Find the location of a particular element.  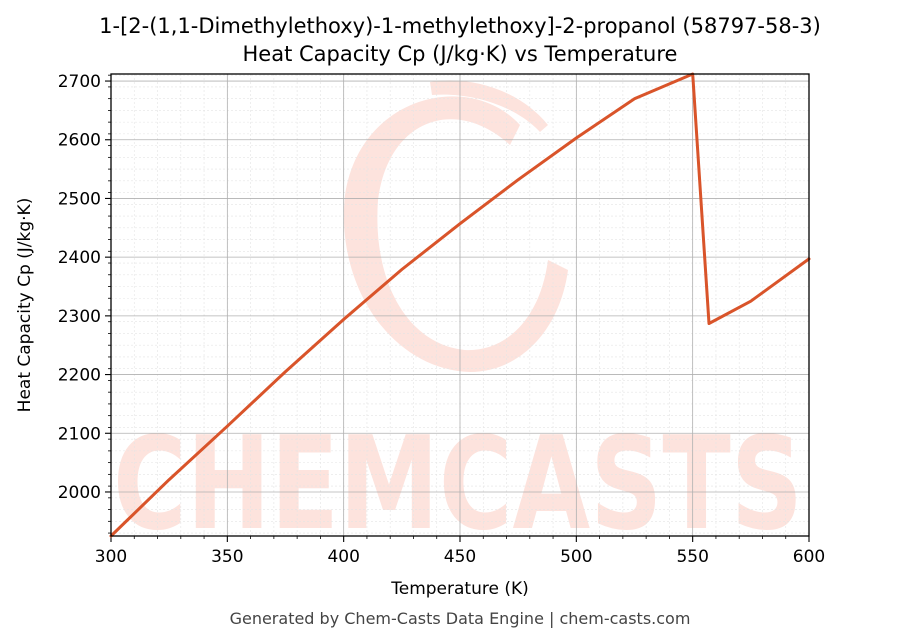

x-tick-label: 550 is located at coordinates (692, 557).